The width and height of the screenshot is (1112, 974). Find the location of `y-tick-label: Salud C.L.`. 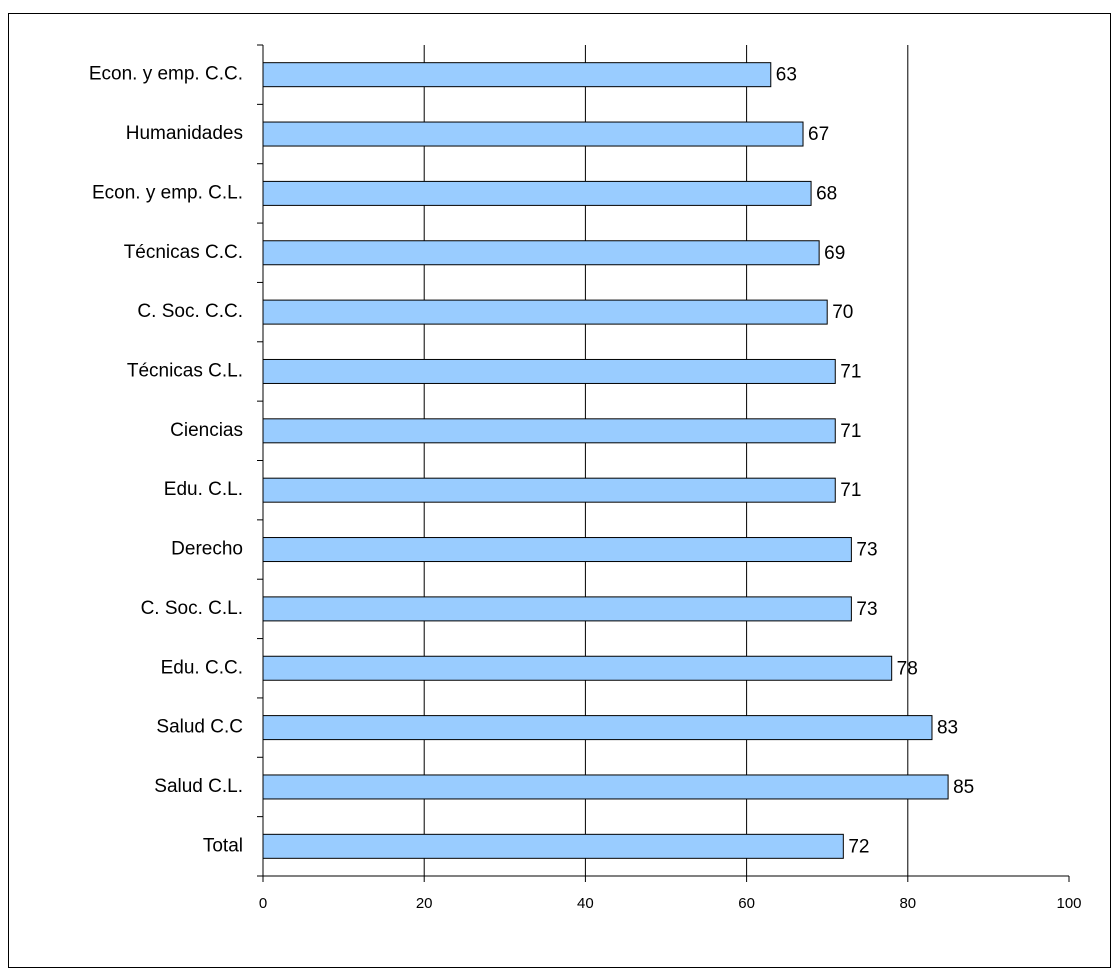

y-tick-label: Salud C.L. is located at coordinates (198, 786).